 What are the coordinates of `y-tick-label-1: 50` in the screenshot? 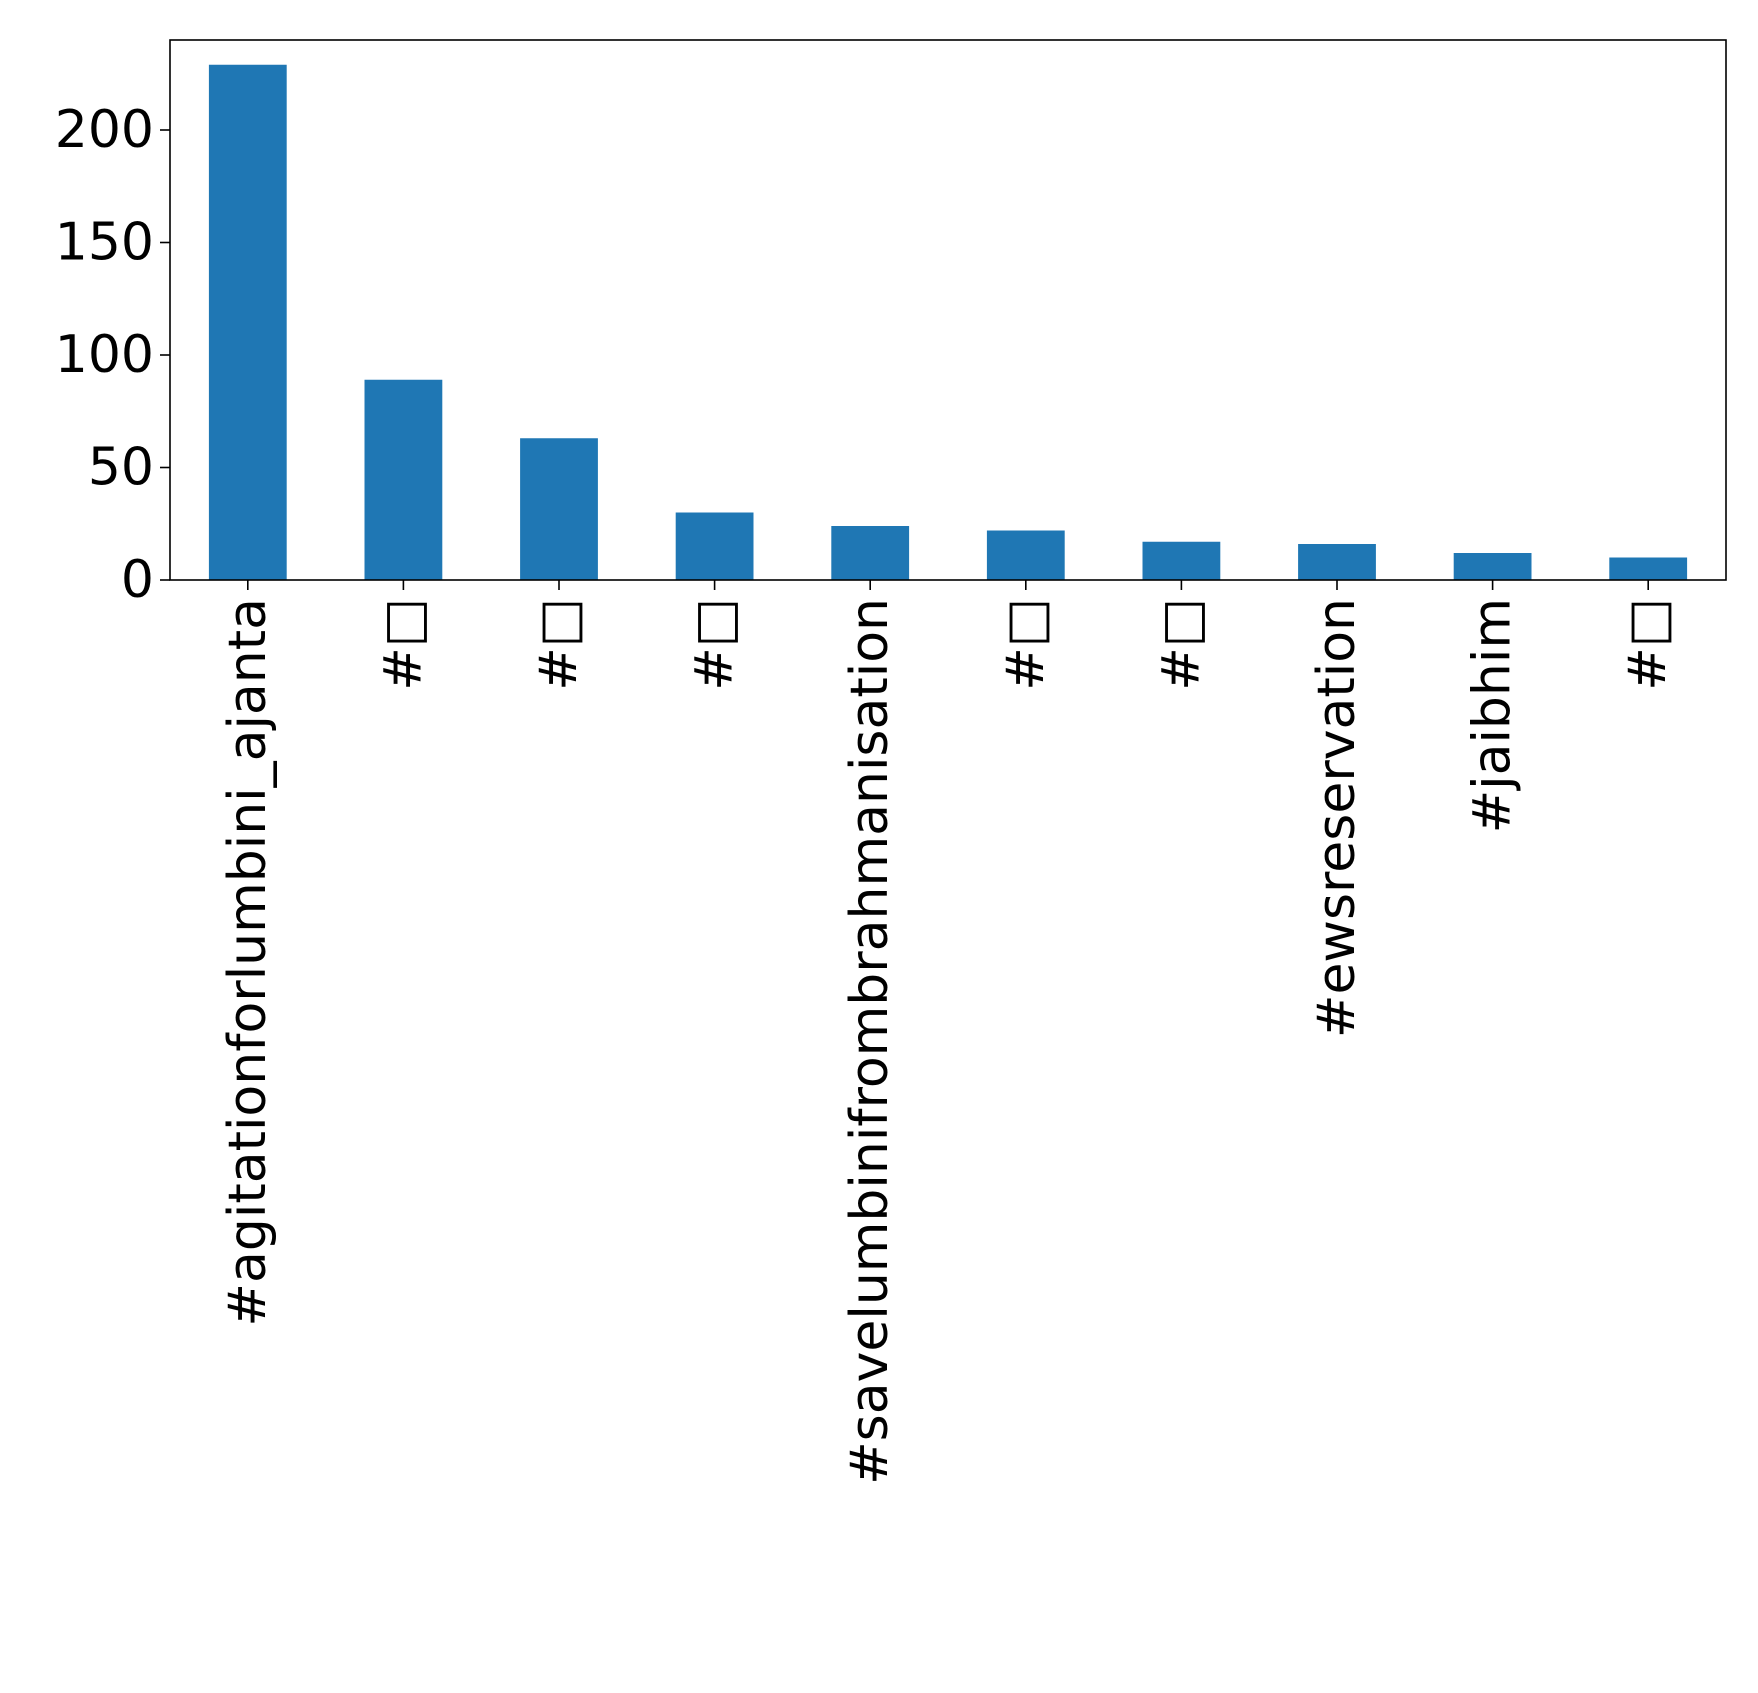 It's located at (121, 468).